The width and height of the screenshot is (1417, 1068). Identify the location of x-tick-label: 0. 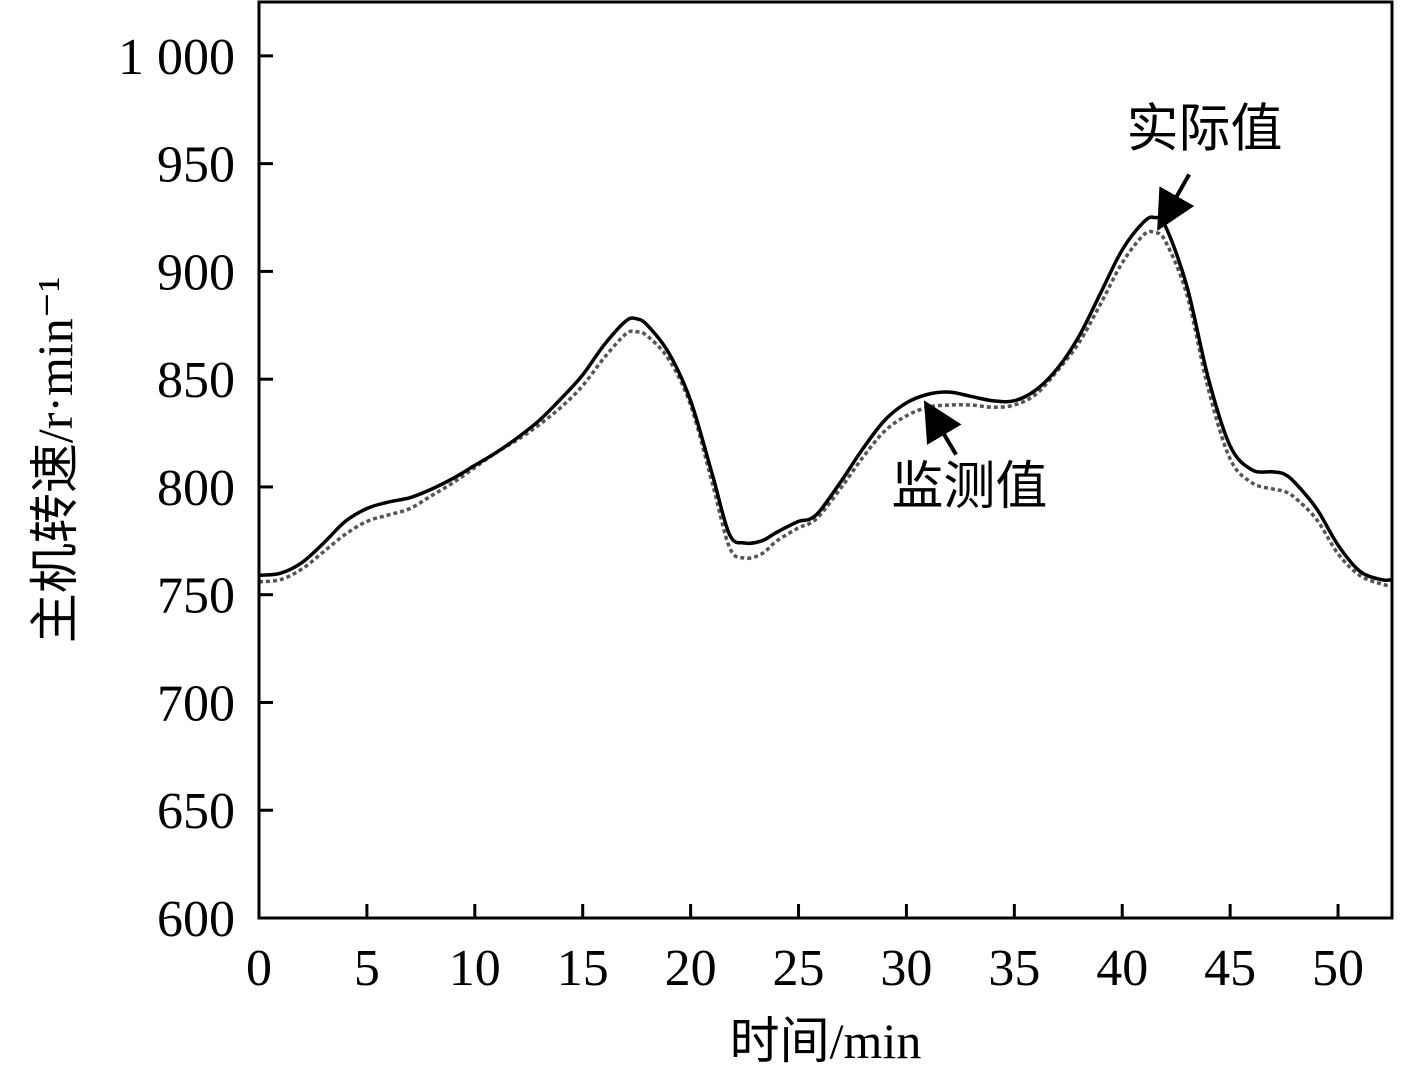
(259, 968).